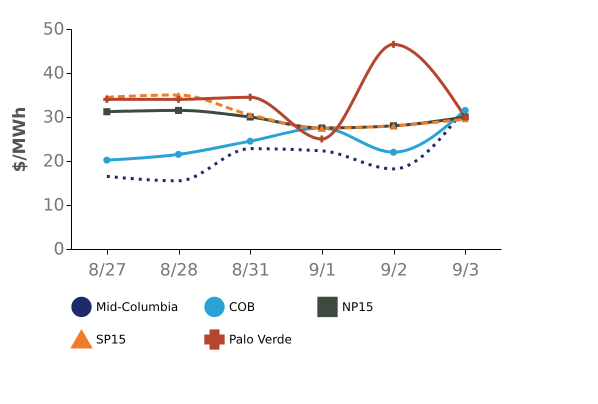 The image size is (598, 404). Describe the element at coordinates (53, 162) in the screenshot. I see `y-tick-label: 20` at that location.